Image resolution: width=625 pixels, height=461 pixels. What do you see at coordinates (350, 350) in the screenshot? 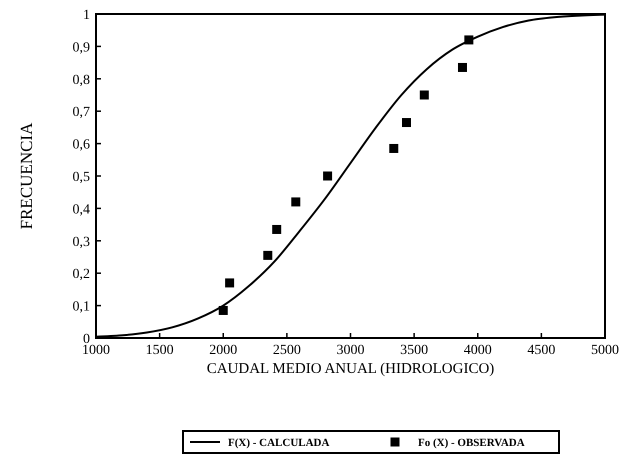
I see `x-tick-label: 3000` at bounding box center [350, 350].